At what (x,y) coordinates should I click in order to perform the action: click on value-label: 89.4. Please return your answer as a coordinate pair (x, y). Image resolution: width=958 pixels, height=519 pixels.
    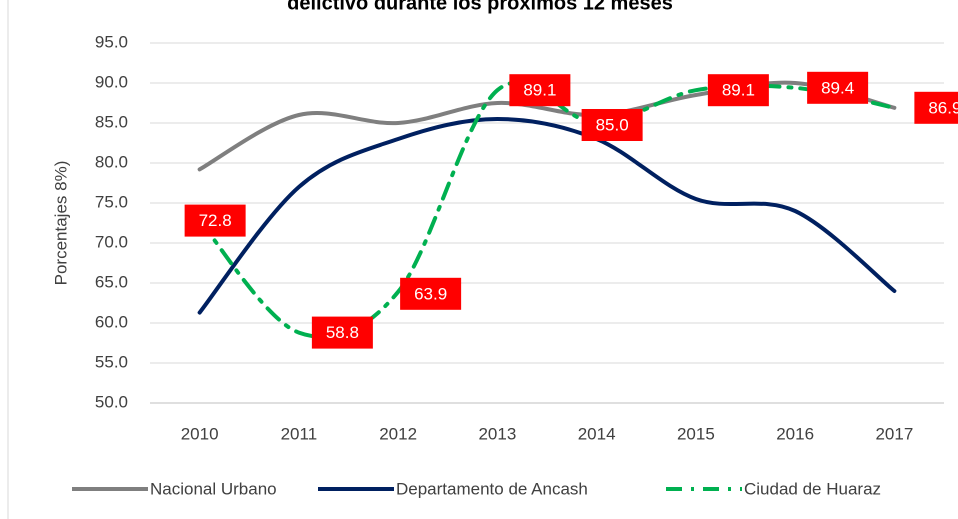
    Looking at the image, I should click on (837, 87).